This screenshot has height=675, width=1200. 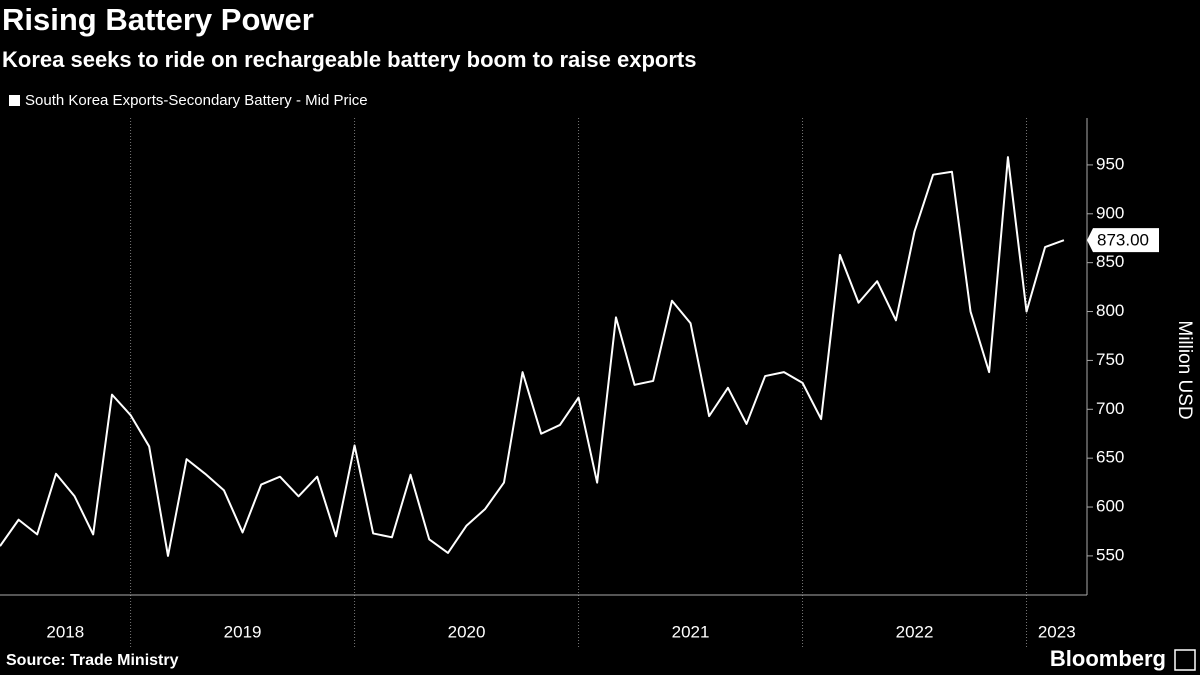 I want to click on brand: Bloomberg, so click(x=1108, y=658).